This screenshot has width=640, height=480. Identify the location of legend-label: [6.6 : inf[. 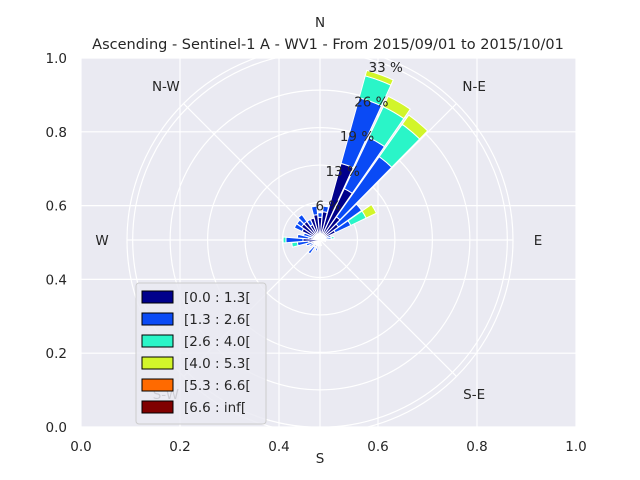
(215, 408).